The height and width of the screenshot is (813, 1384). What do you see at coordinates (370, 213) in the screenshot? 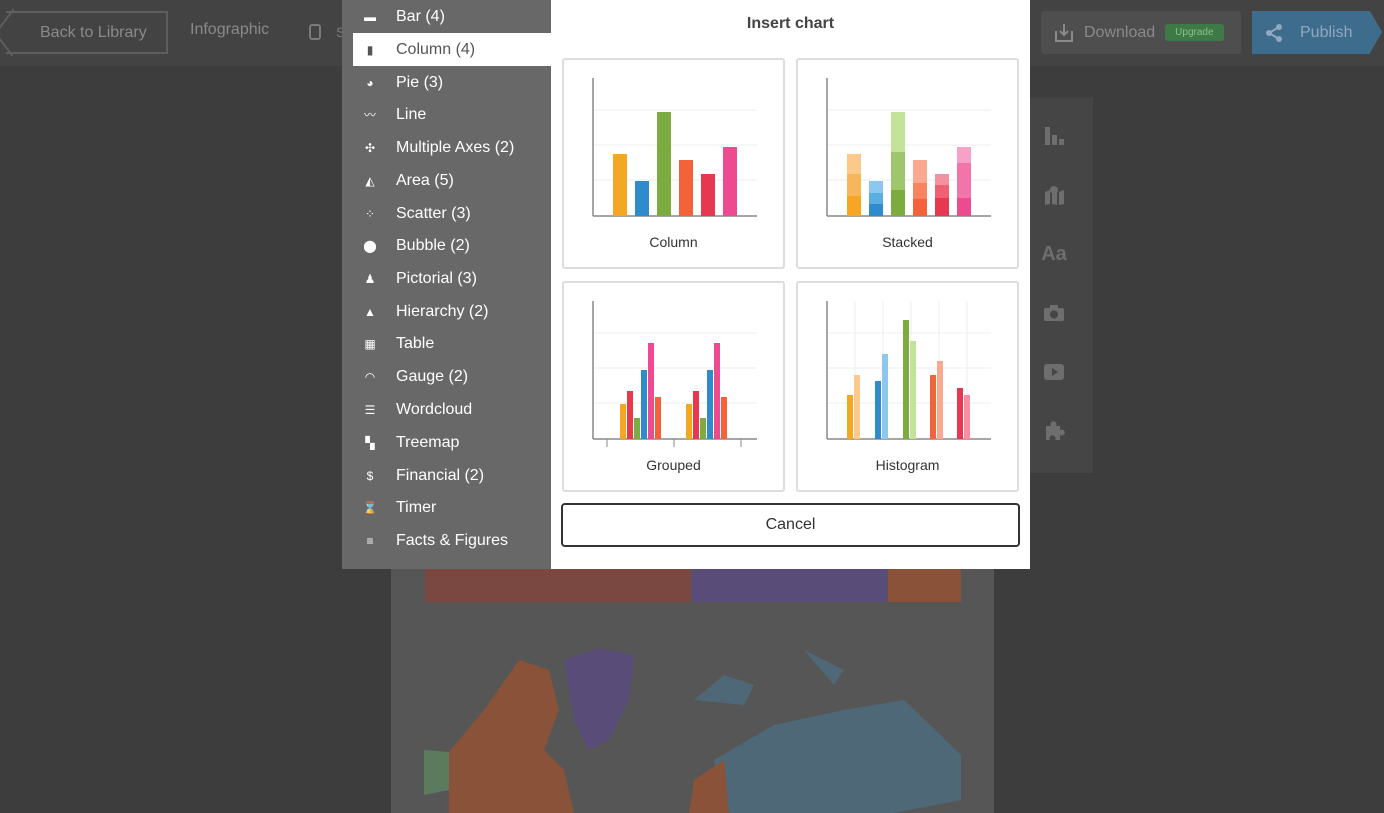
I see `scatter-chart-icon: ⁘` at bounding box center [370, 213].